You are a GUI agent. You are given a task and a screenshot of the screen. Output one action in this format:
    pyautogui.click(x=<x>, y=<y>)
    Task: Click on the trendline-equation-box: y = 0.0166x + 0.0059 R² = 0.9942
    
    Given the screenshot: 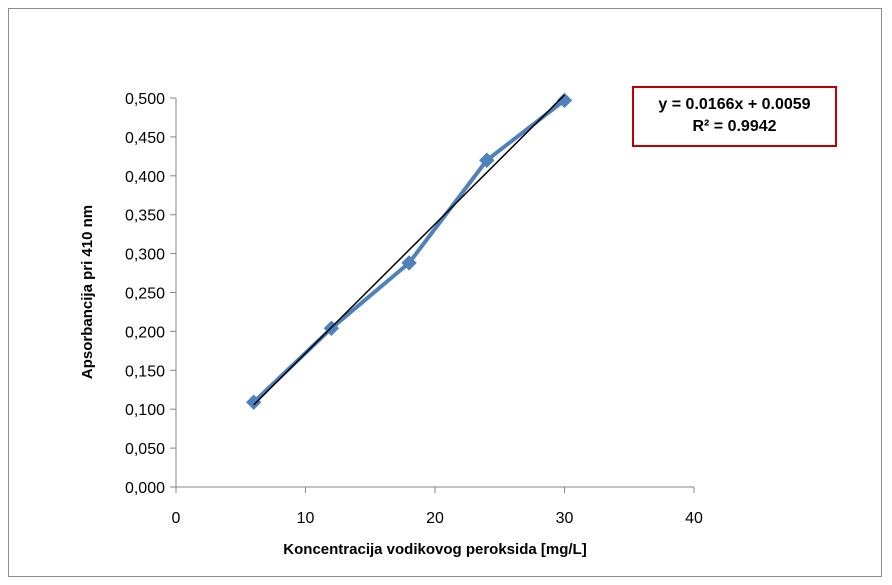 What is the action you would take?
    pyautogui.click(x=734, y=116)
    